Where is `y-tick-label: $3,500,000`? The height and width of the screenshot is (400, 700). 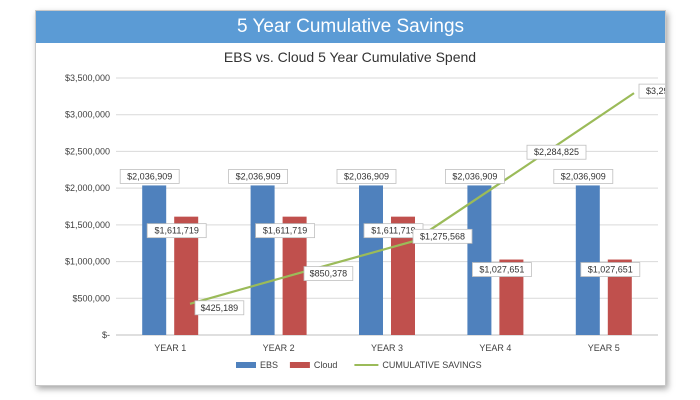 y-tick-label: $3,500,000 is located at coordinates (87, 78).